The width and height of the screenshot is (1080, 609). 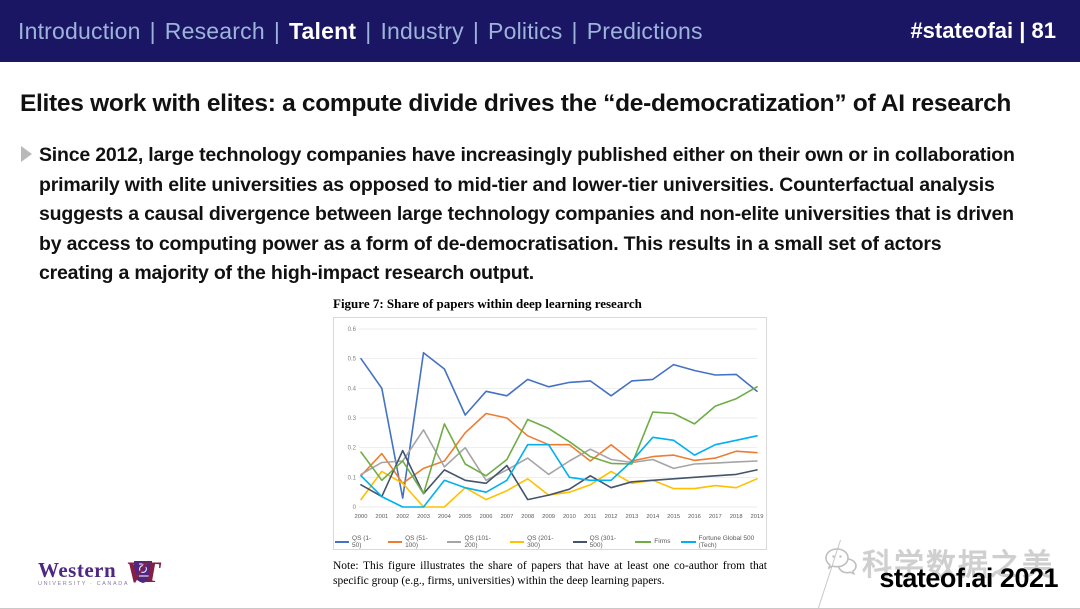 I want to click on svg-text: 2017, so click(x=715, y=517).